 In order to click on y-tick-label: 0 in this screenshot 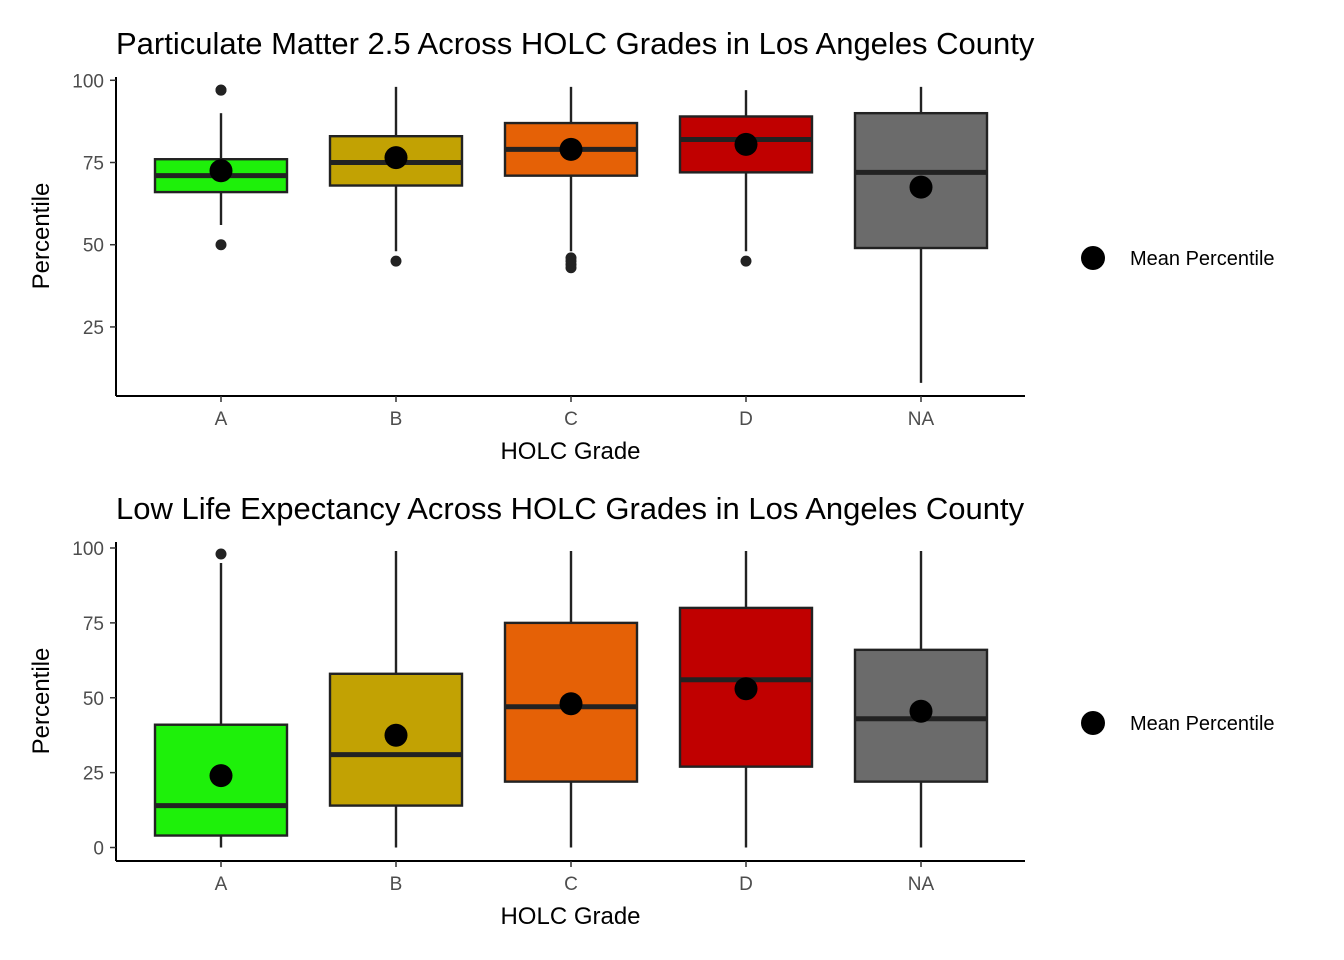, I will do `click(98, 849)`.